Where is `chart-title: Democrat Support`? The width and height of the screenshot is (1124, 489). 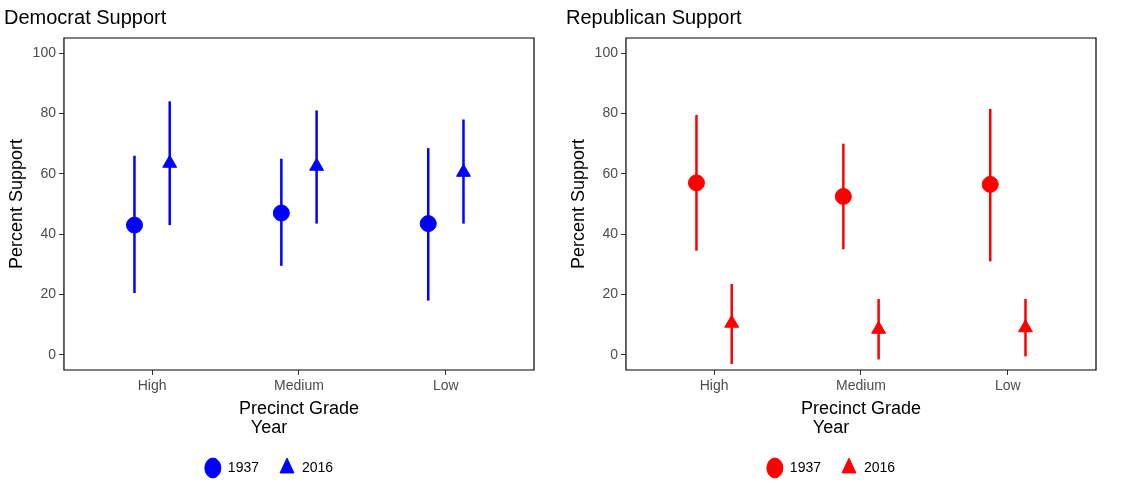 chart-title: Democrat Support is located at coordinates (85, 16).